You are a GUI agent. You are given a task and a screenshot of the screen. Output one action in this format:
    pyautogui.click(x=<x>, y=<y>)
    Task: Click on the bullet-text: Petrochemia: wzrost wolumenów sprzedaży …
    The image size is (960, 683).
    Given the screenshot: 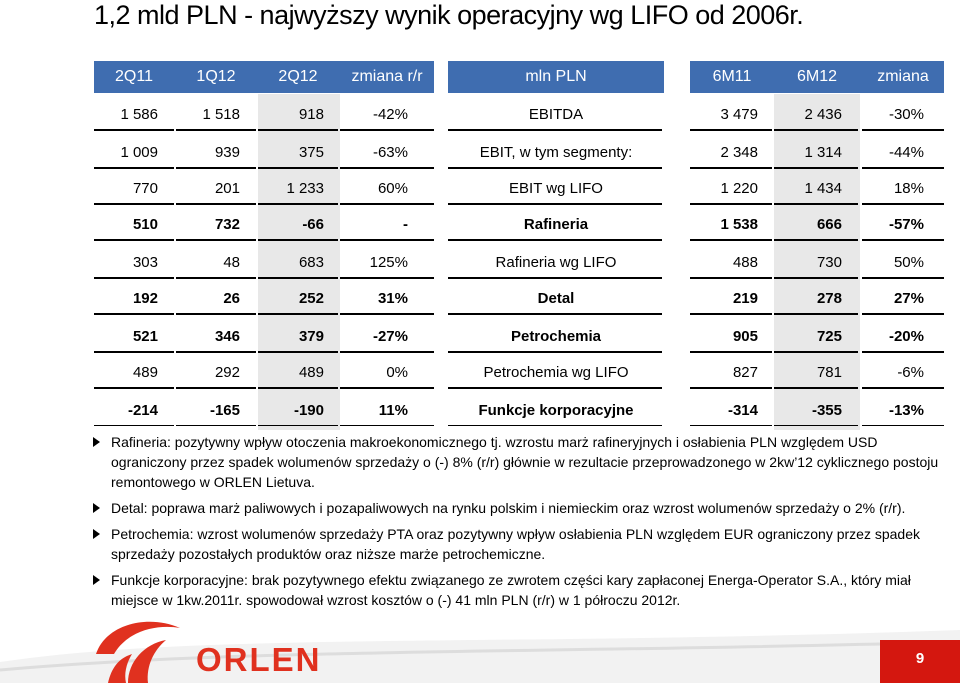 What is the action you would take?
    pyautogui.click(x=515, y=544)
    